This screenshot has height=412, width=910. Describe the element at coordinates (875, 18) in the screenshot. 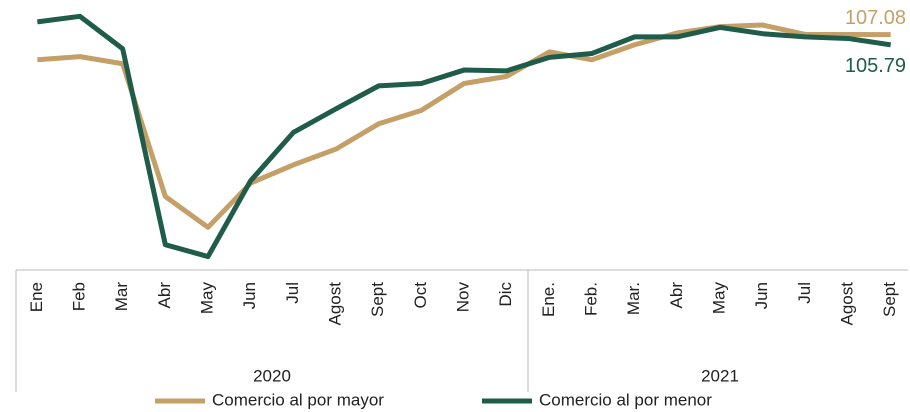

I see `end-label: 107.08` at that location.